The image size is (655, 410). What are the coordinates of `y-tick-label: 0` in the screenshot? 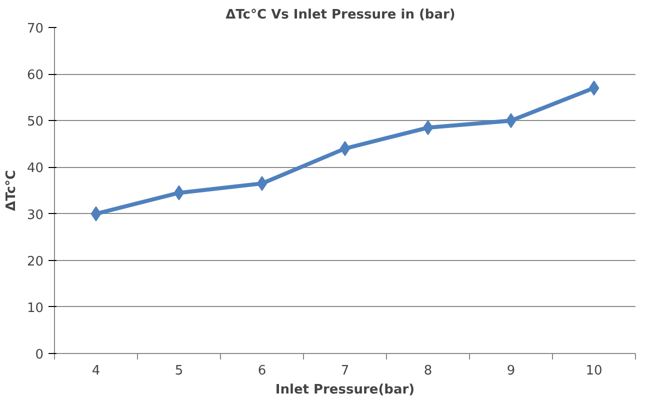 It's located at (39, 355).